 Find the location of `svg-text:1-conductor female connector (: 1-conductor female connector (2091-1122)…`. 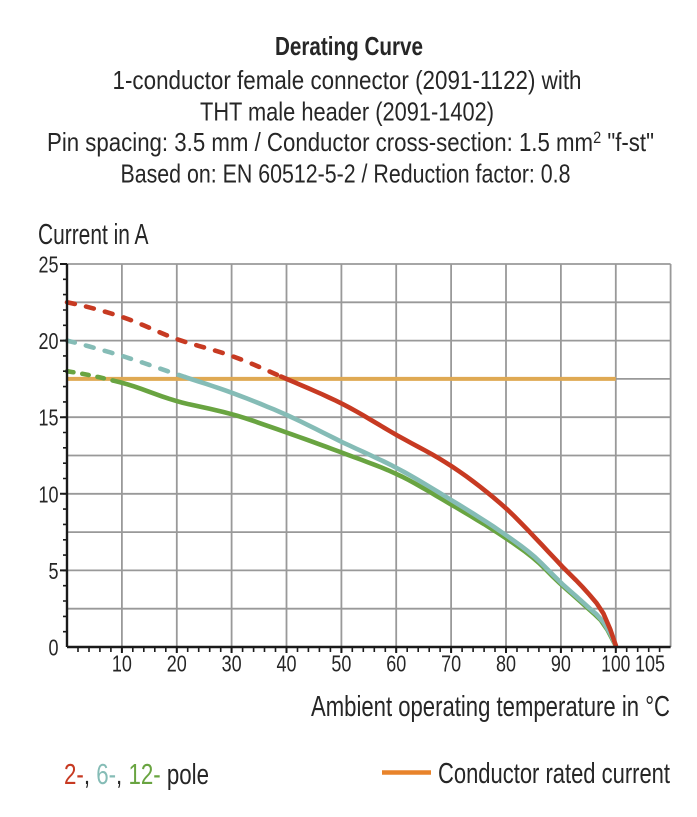

svg-text:1-conductor female connector (: 1-conductor female connector (2091-1122)… is located at coordinates (347, 80).